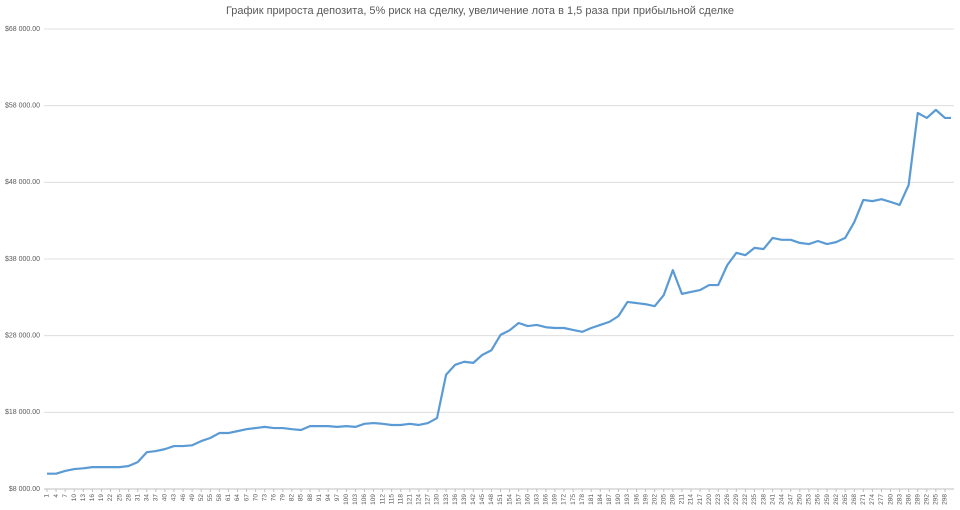 The width and height of the screenshot is (960, 510). I want to click on x-tick-label: 133, so click(446, 499).